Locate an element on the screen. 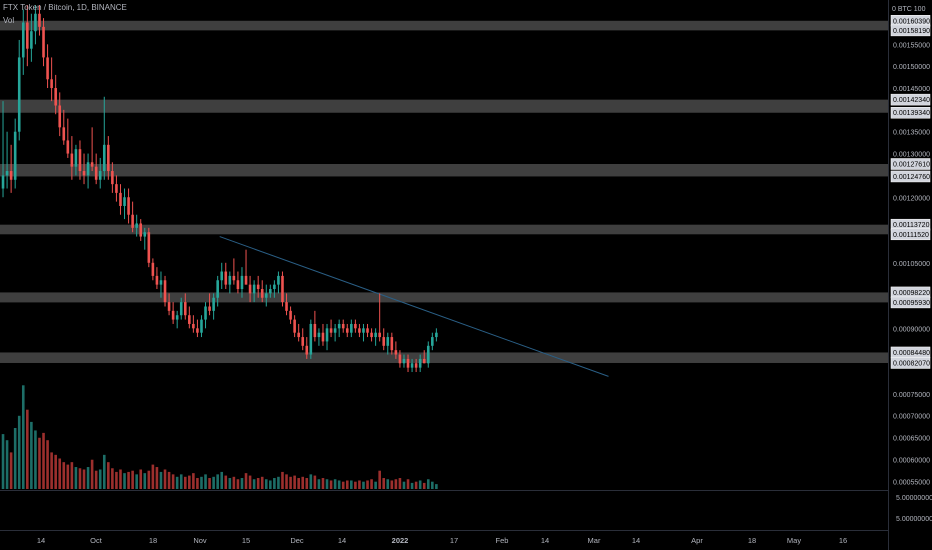  price-tick-label: 0.00145000 is located at coordinates (911, 89).